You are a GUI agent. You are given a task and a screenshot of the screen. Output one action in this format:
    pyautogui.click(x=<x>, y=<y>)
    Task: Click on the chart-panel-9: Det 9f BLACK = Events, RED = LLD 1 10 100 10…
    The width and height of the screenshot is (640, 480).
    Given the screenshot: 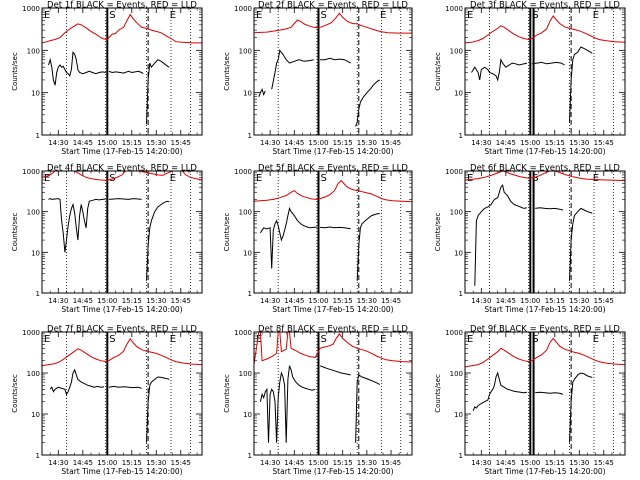 What is the action you would take?
    pyautogui.click(x=530, y=400)
    